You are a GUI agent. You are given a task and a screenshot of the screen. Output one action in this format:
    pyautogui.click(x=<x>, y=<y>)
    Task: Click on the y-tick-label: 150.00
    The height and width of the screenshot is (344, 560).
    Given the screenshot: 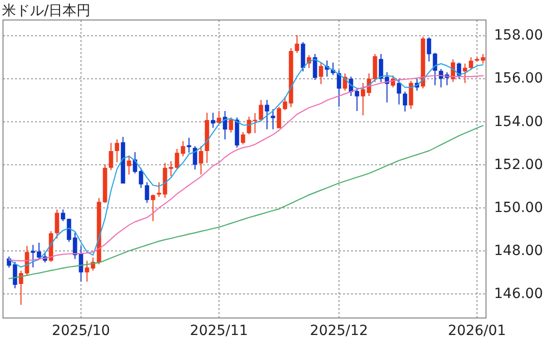 What is the action you would take?
    pyautogui.click(x=518, y=208)
    